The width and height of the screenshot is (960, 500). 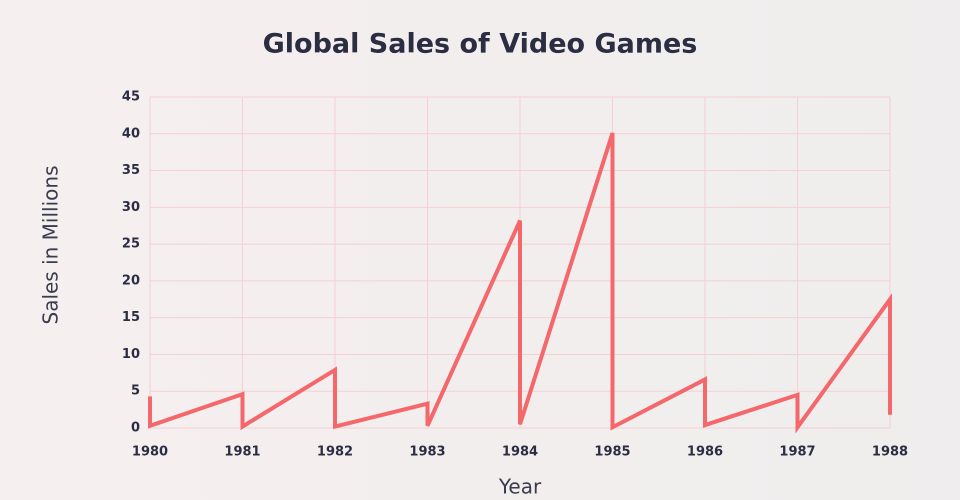 I want to click on y-tick-label: 45, so click(x=131, y=97).